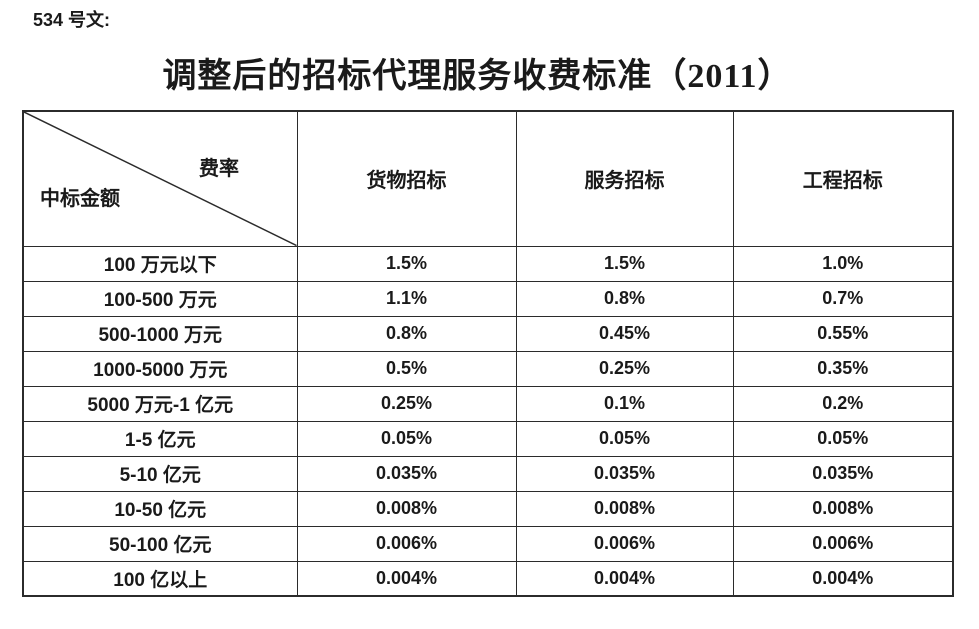 This screenshot has height=629, width=979. Describe the element at coordinates (406, 178) in the screenshot. I see `column-header-goods: 货物招标` at that location.